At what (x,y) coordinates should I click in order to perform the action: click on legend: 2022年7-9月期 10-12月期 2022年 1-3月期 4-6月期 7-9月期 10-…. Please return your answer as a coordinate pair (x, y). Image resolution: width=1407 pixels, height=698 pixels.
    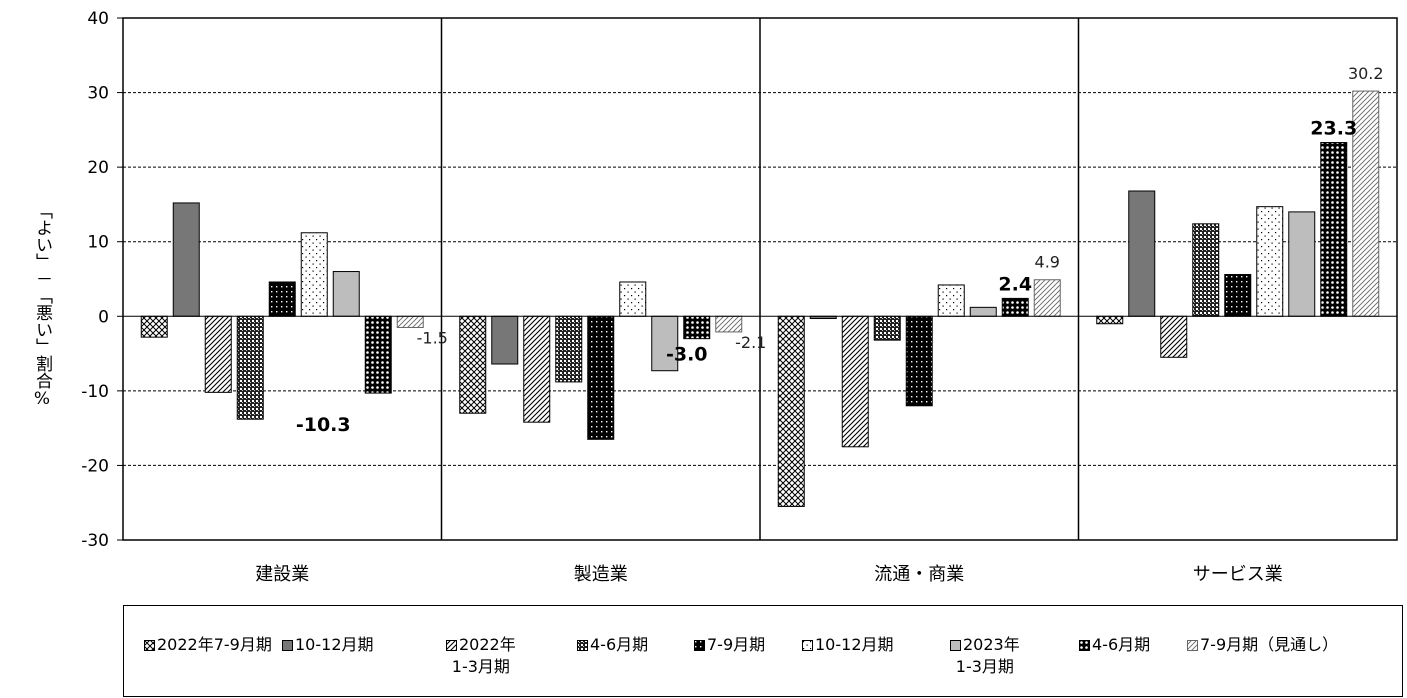
    Looking at the image, I should click on (763, 651).